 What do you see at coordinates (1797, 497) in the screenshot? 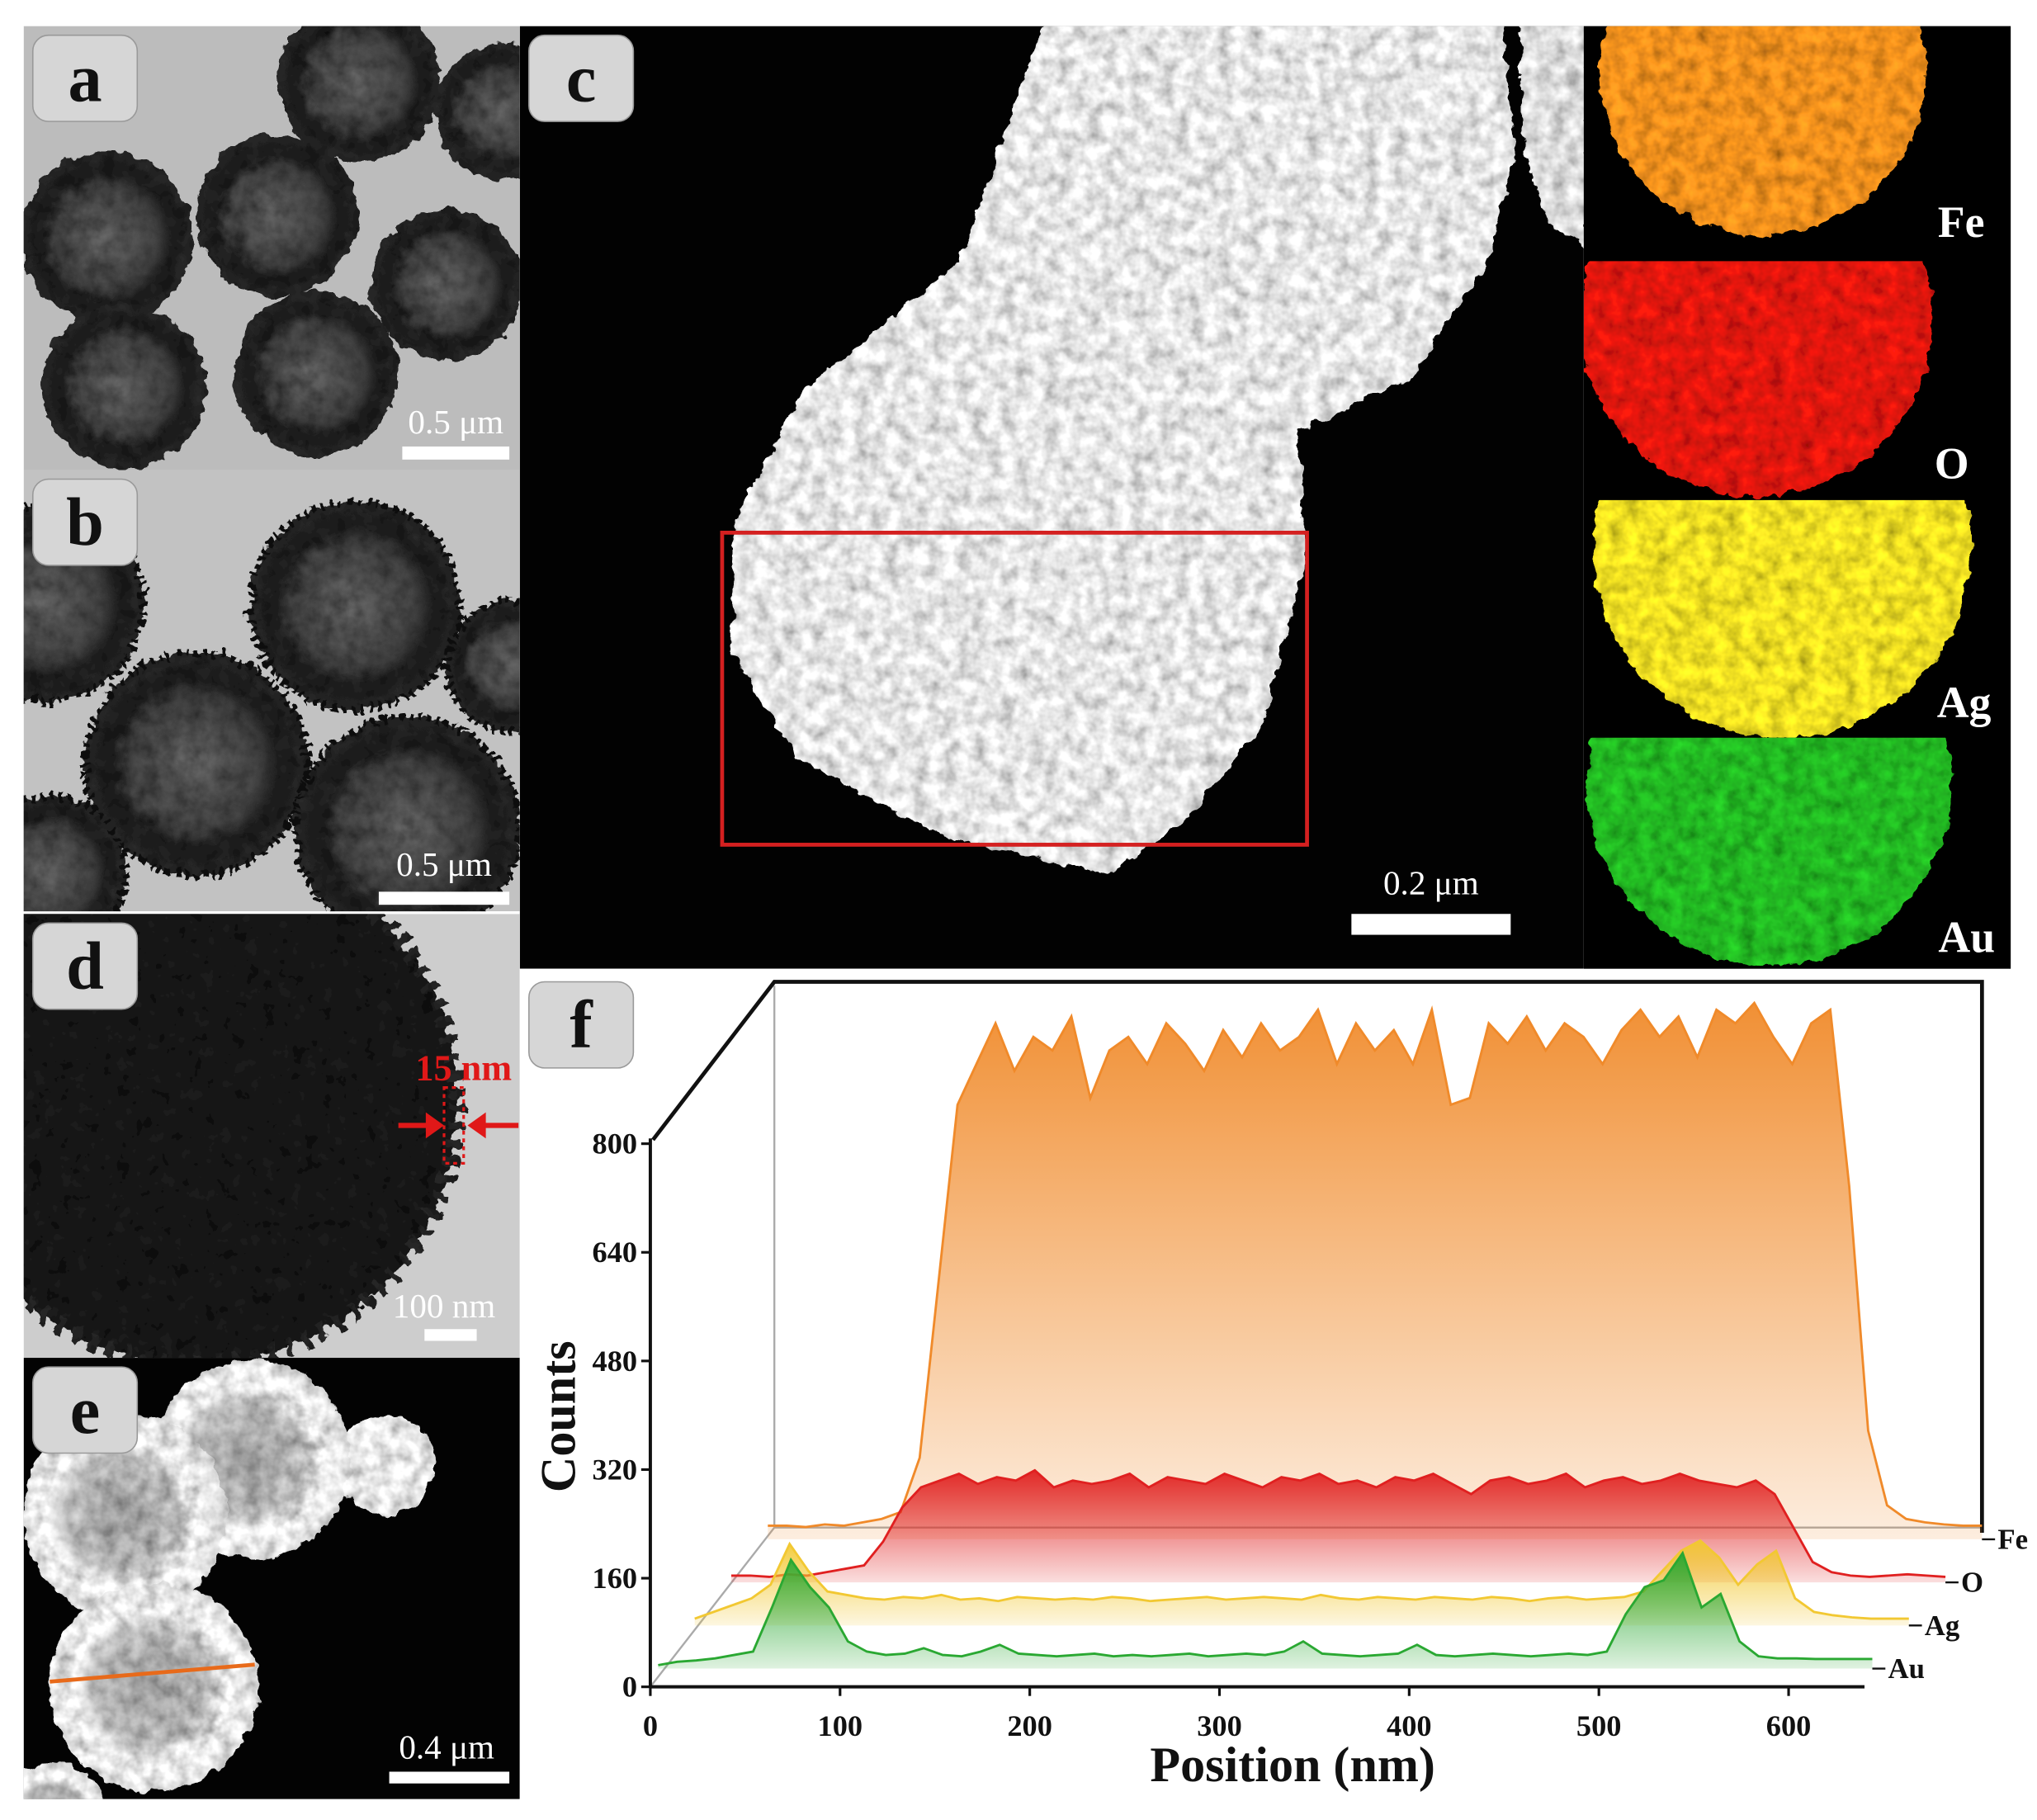
I see `element-maps: Fe O Ag Au` at bounding box center [1797, 497].